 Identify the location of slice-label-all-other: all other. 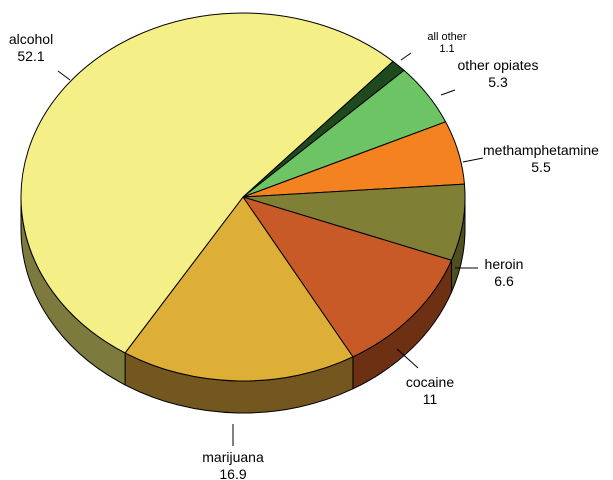
(446, 37).